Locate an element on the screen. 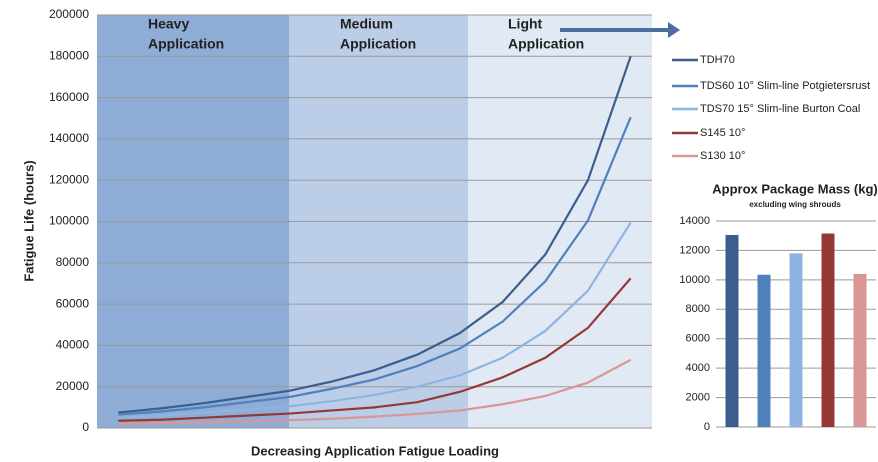  y-tick-label: 120000 is located at coordinates (69, 179).